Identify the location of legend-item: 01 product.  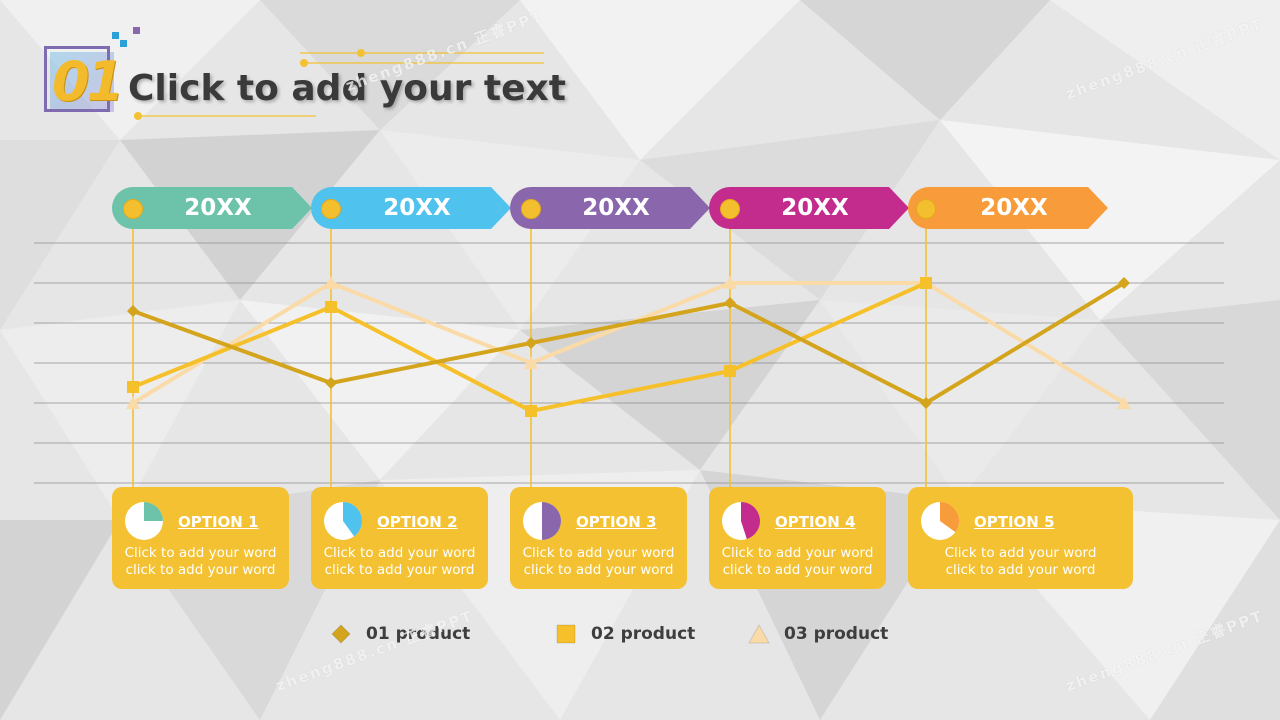
(400, 634).